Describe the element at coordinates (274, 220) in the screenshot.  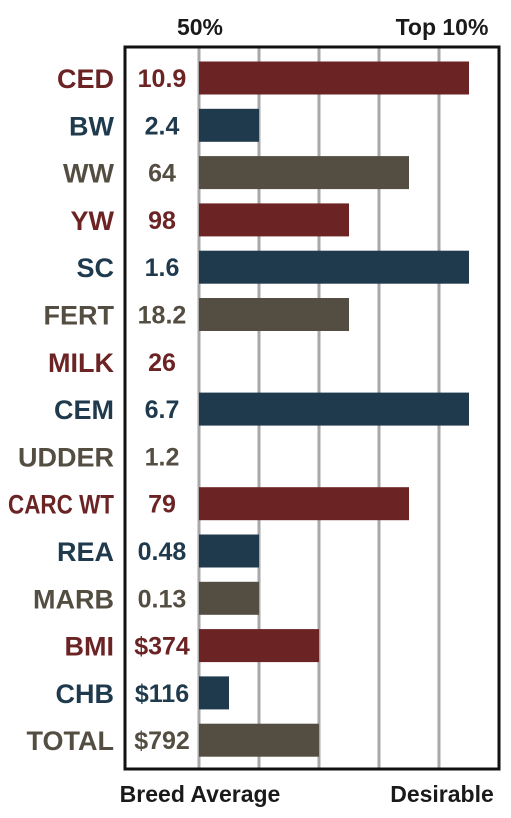
I see `bar-yw` at that location.